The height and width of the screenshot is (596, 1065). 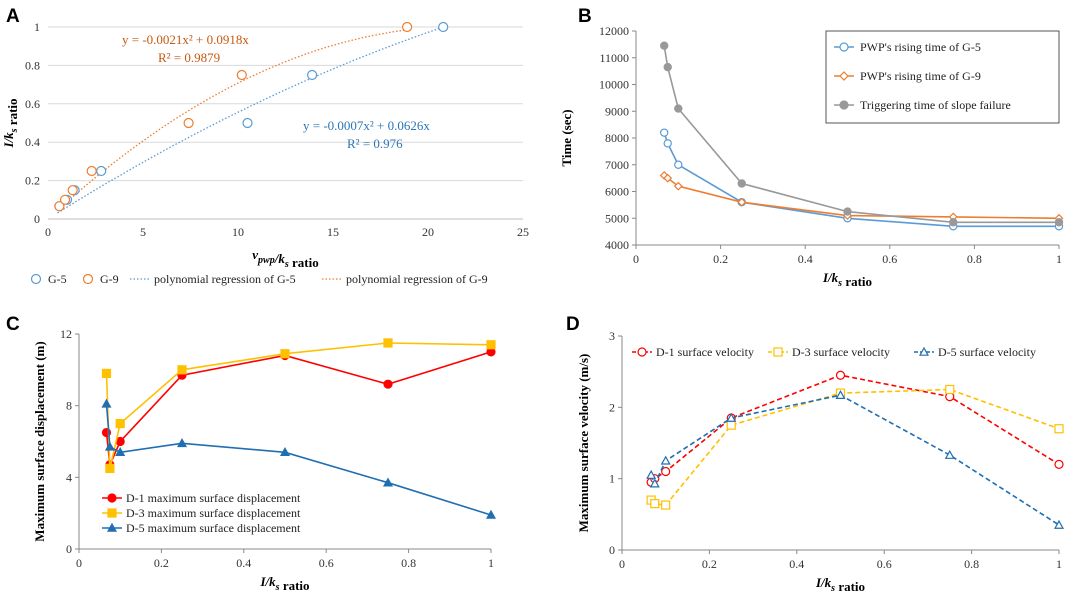 What do you see at coordinates (617, 165) in the screenshot?
I see `y-tick-label-b: 7000` at bounding box center [617, 165].